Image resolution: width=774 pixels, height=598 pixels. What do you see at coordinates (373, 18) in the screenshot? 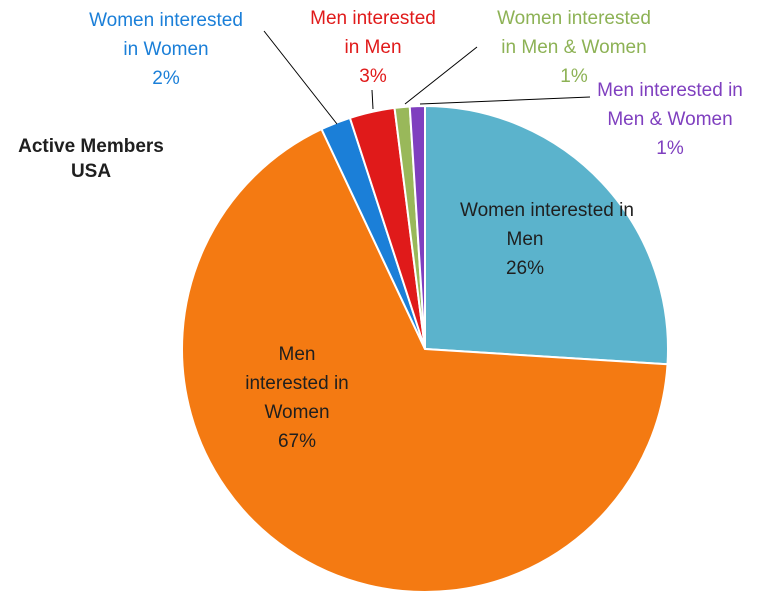
I see `slice-label-3-line-0: Men interested` at bounding box center [373, 18].